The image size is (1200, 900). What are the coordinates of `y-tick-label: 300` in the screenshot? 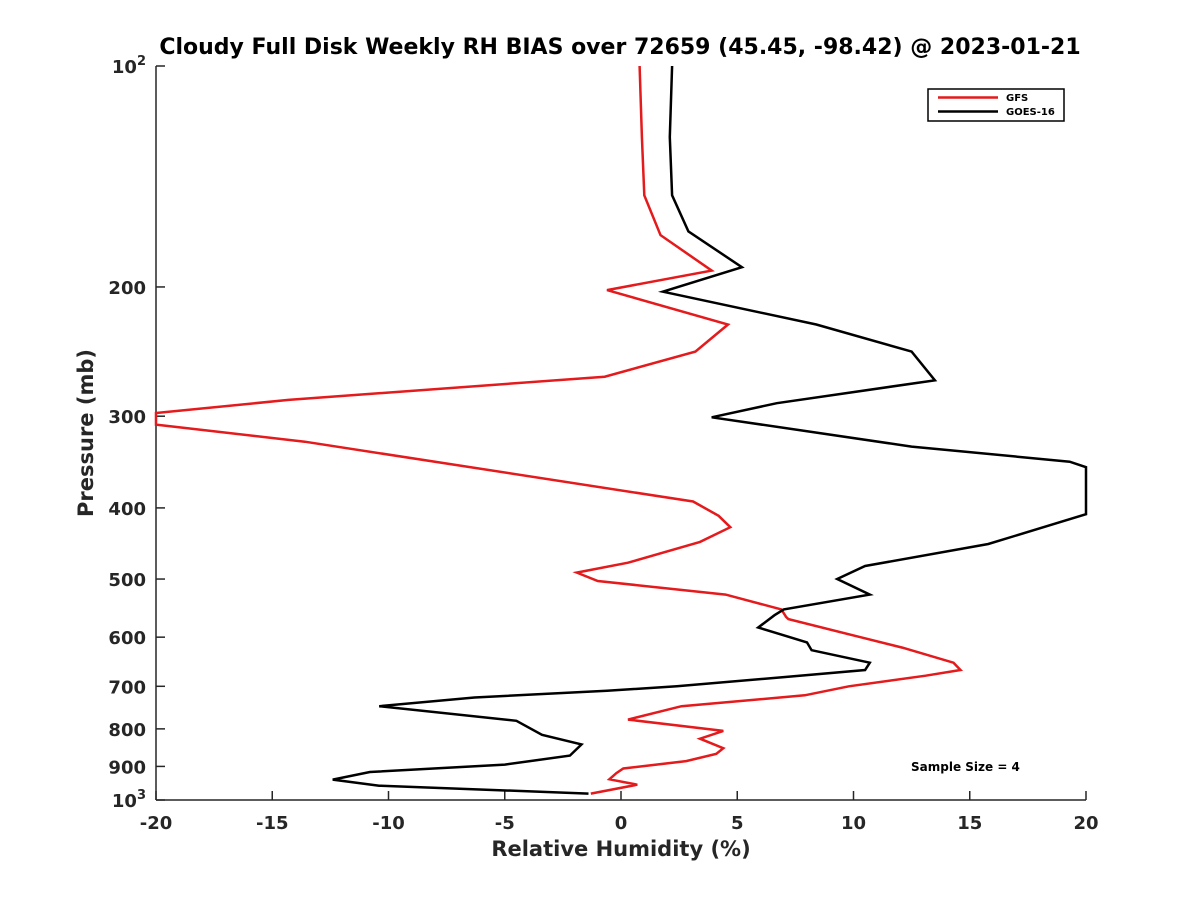 It's located at (127, 417).